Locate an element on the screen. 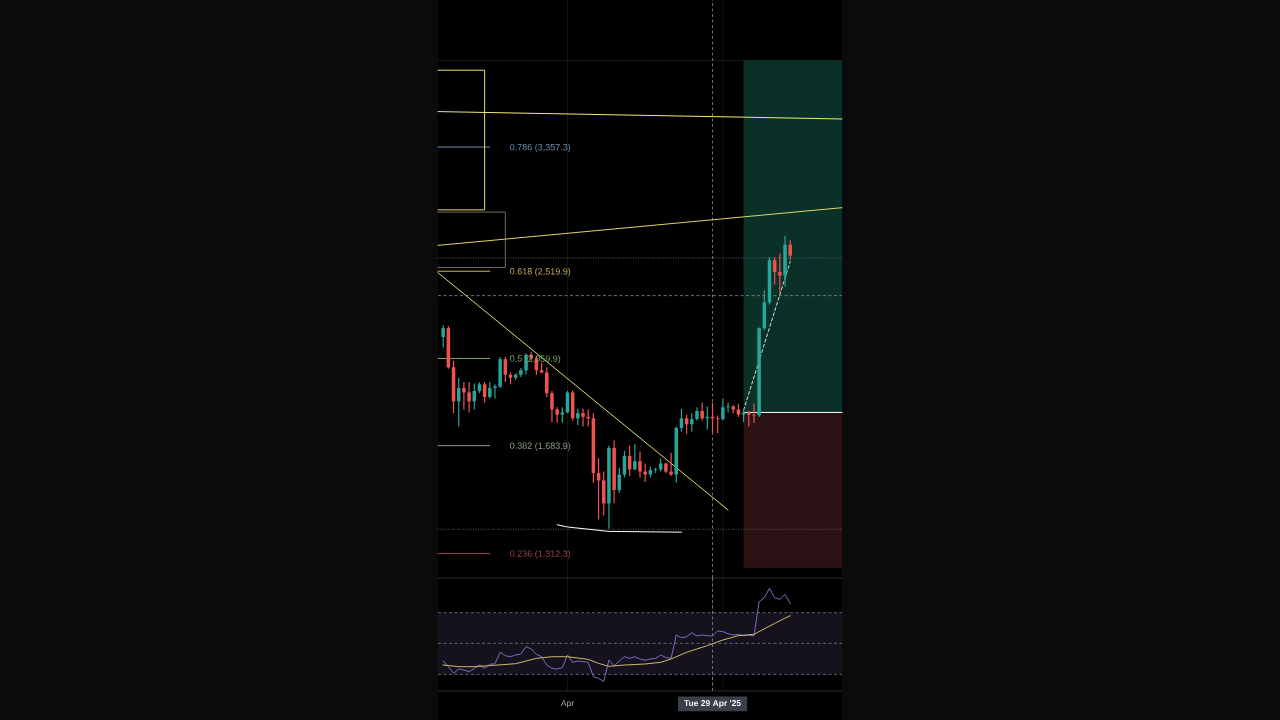 The width and height of the screenshot is (1280, 720). annotation: (2,519.9) is located at coordinates (553, 272).